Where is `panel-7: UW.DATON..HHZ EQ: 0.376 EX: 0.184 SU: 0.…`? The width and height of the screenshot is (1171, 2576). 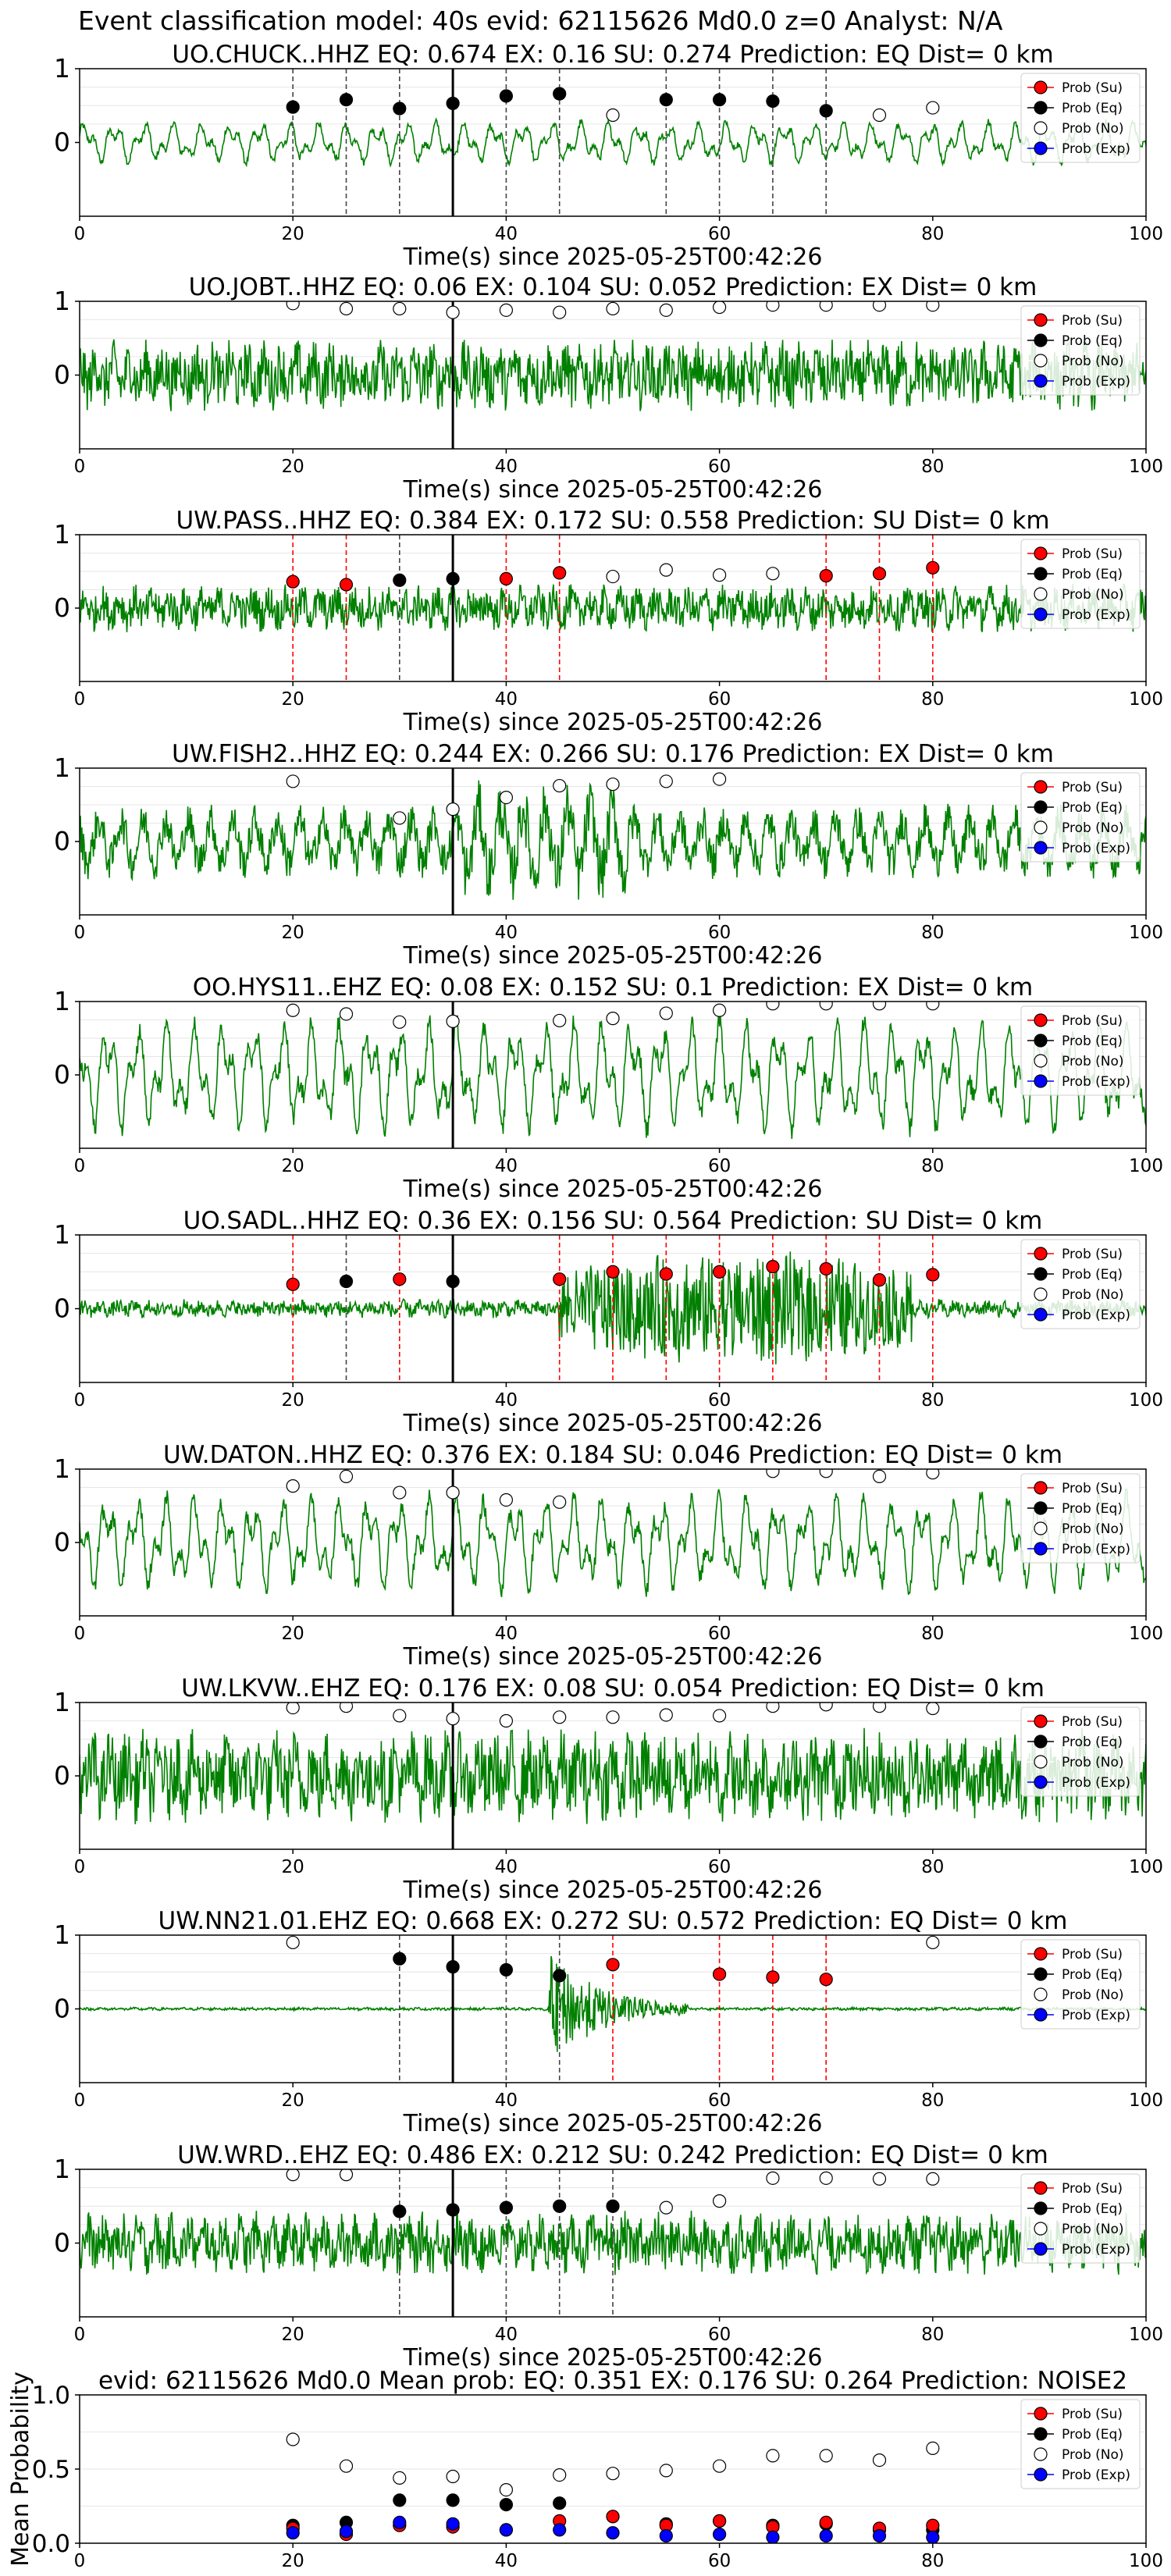 panel-7: UW.DATON..HHZ EQ: 0.376 EX: 0.184 SU: 0.… is located at coordinates (608, 1555).